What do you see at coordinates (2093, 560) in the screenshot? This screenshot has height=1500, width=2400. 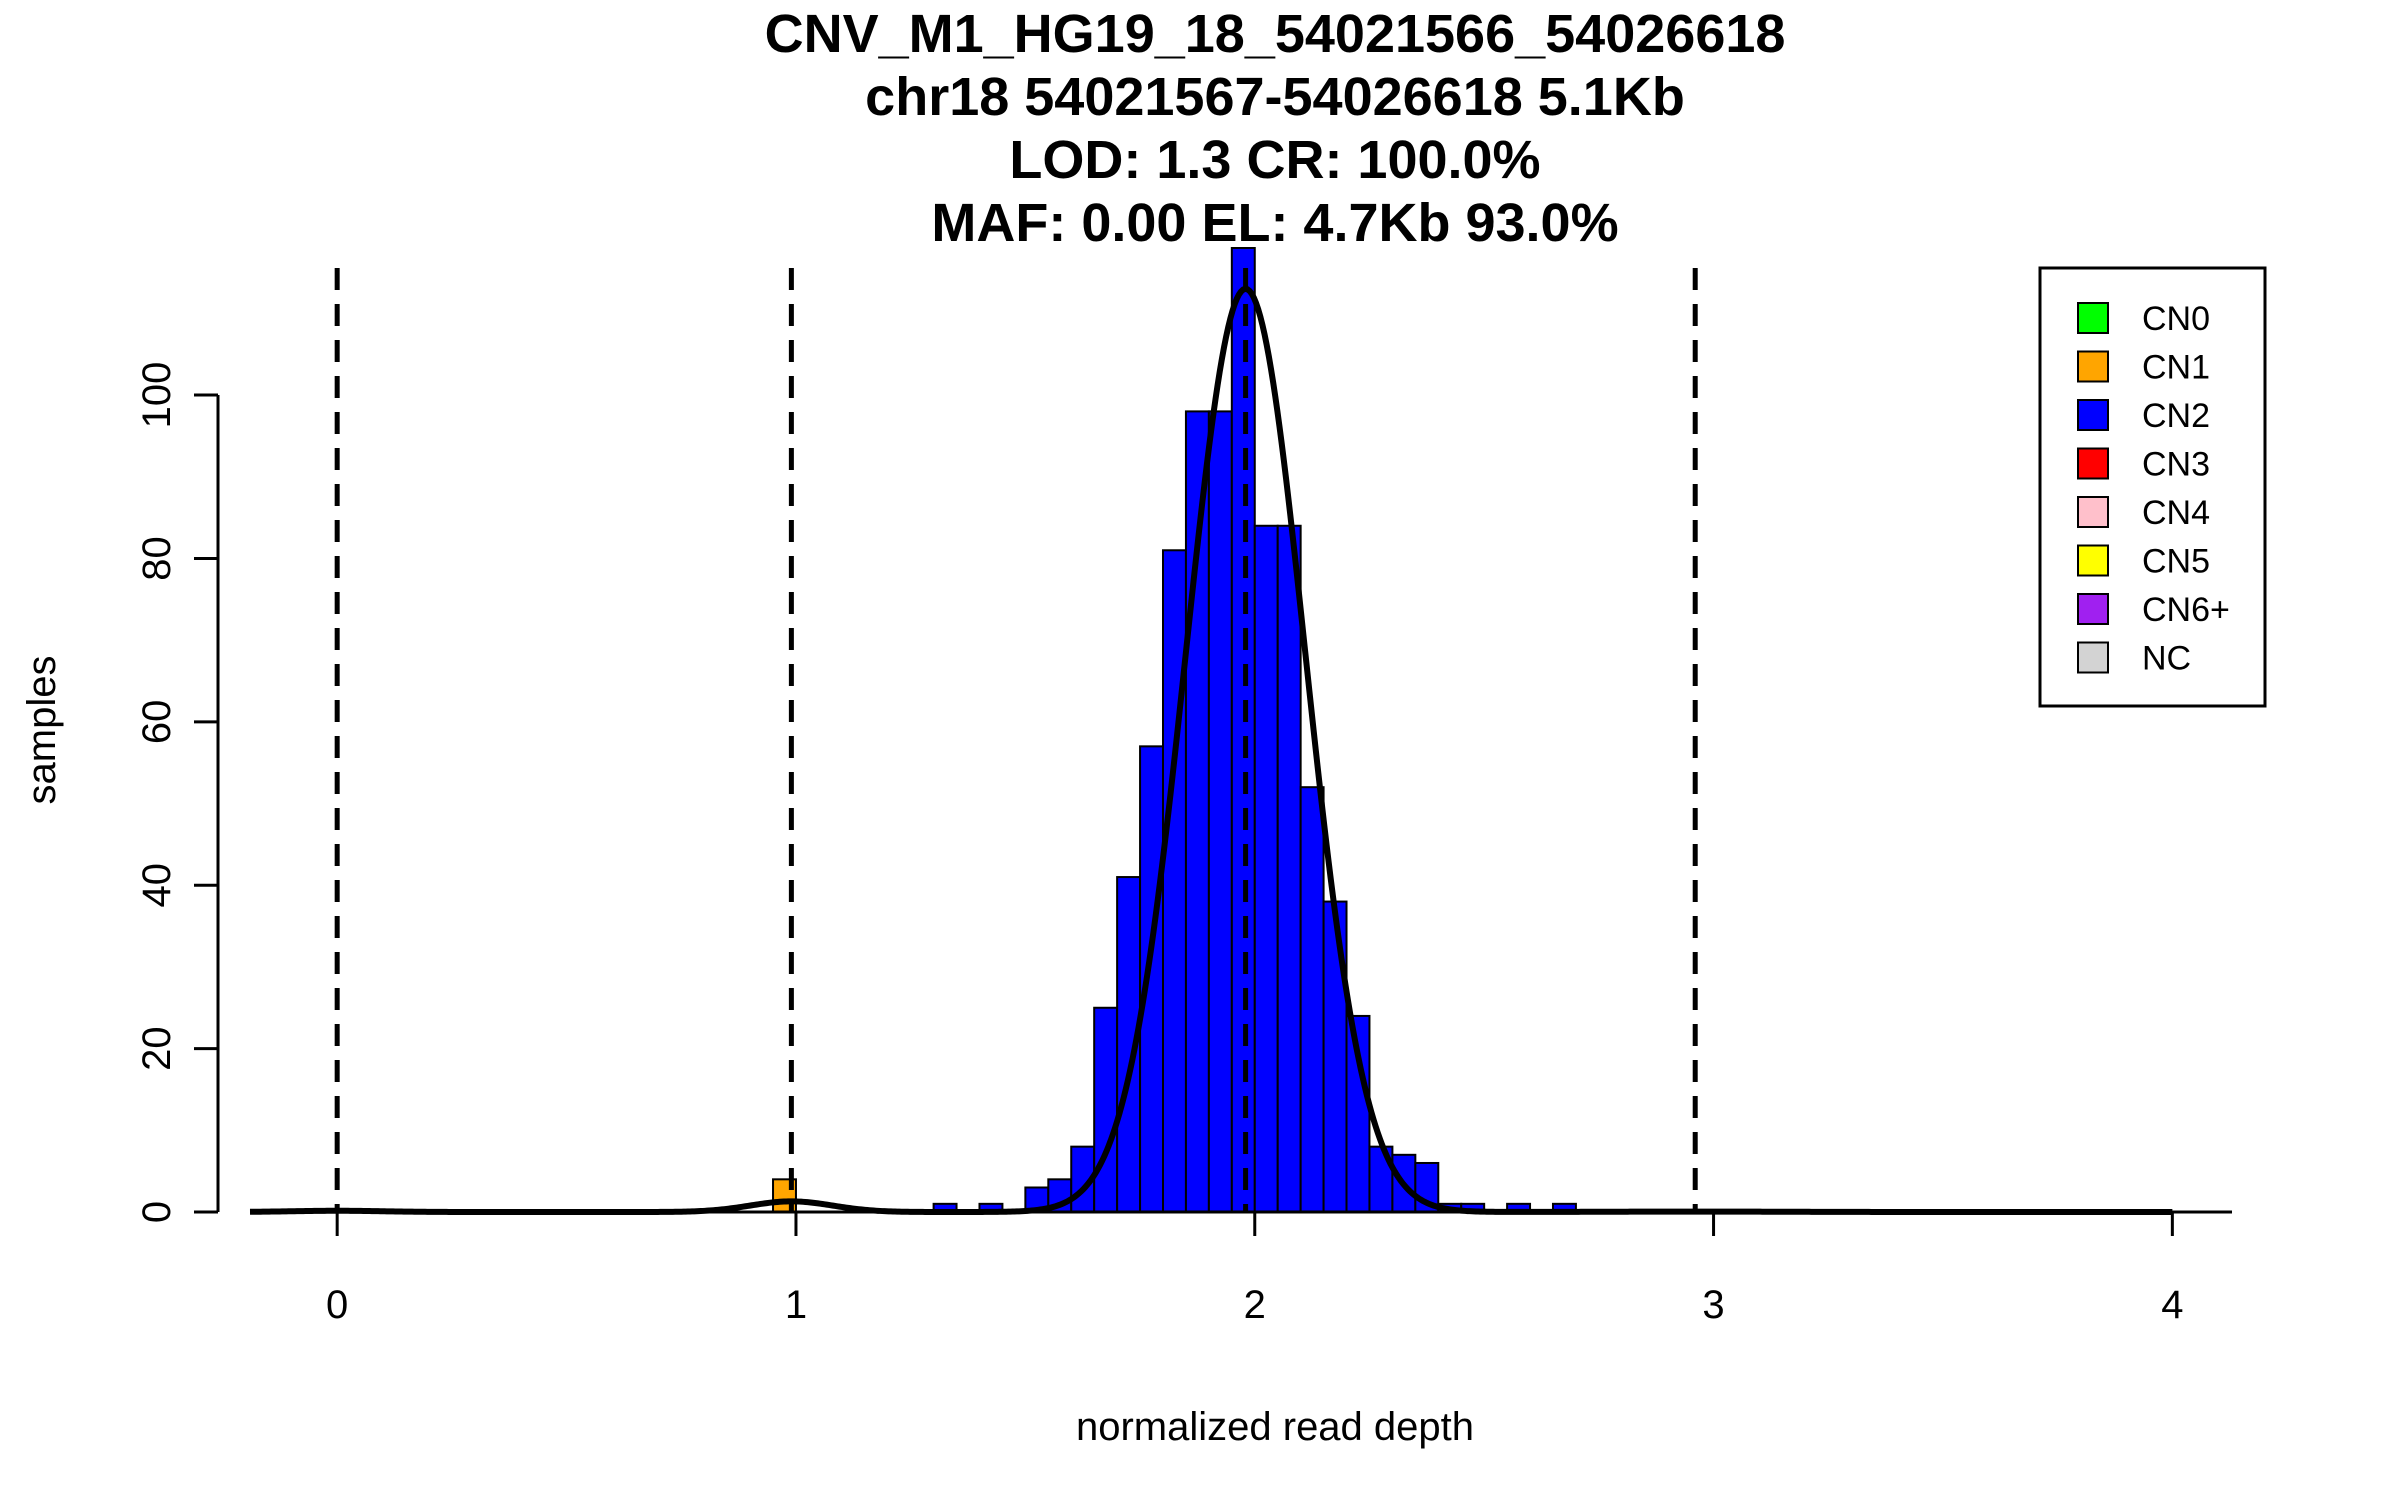 I see `legend-swatch-cn5` at bounding box center [2093, 560].